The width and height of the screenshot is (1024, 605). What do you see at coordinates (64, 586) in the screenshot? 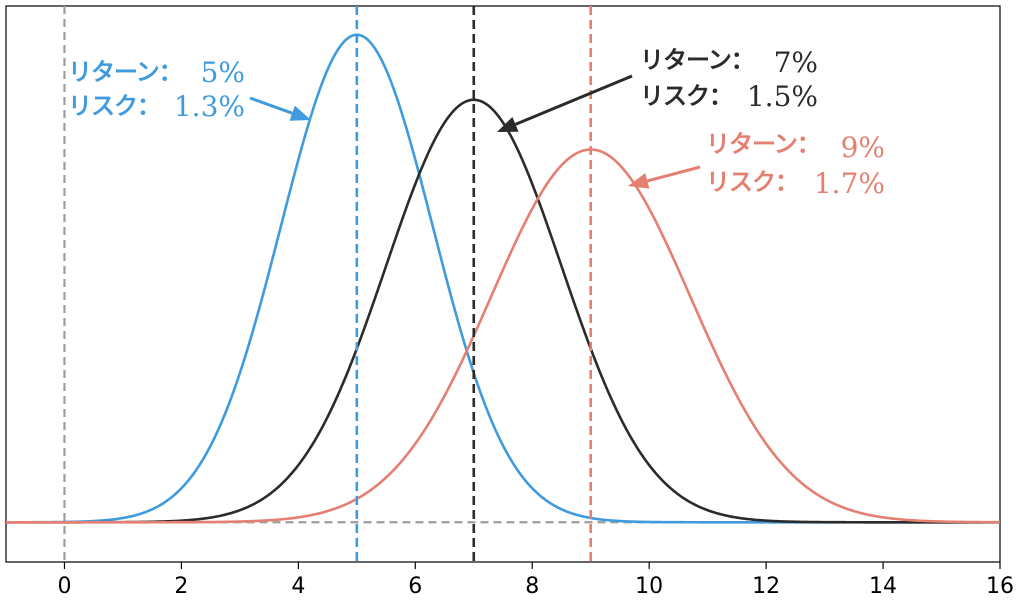
I see `x-tick-label: 0` at bounding box center [64, 586].